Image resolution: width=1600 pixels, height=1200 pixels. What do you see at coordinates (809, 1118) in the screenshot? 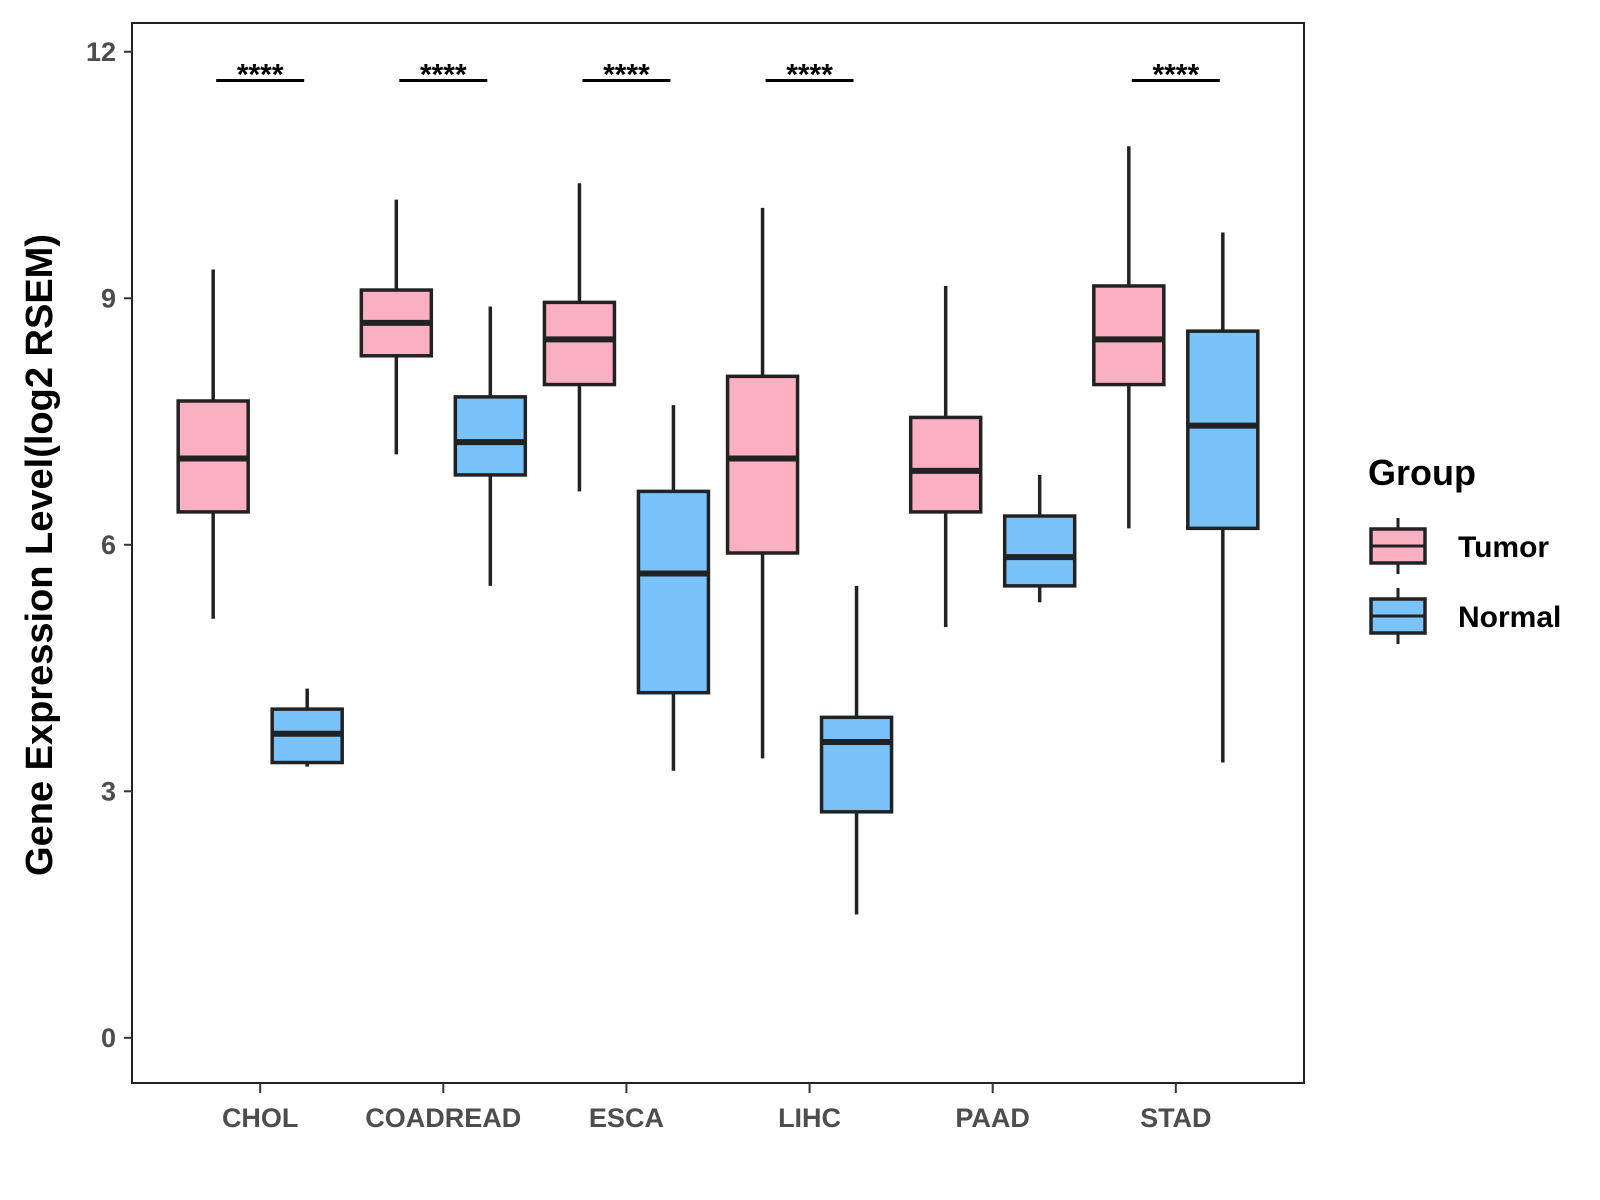
I see `x-tick-label: LIHC` at bounding box center [809, 1118].